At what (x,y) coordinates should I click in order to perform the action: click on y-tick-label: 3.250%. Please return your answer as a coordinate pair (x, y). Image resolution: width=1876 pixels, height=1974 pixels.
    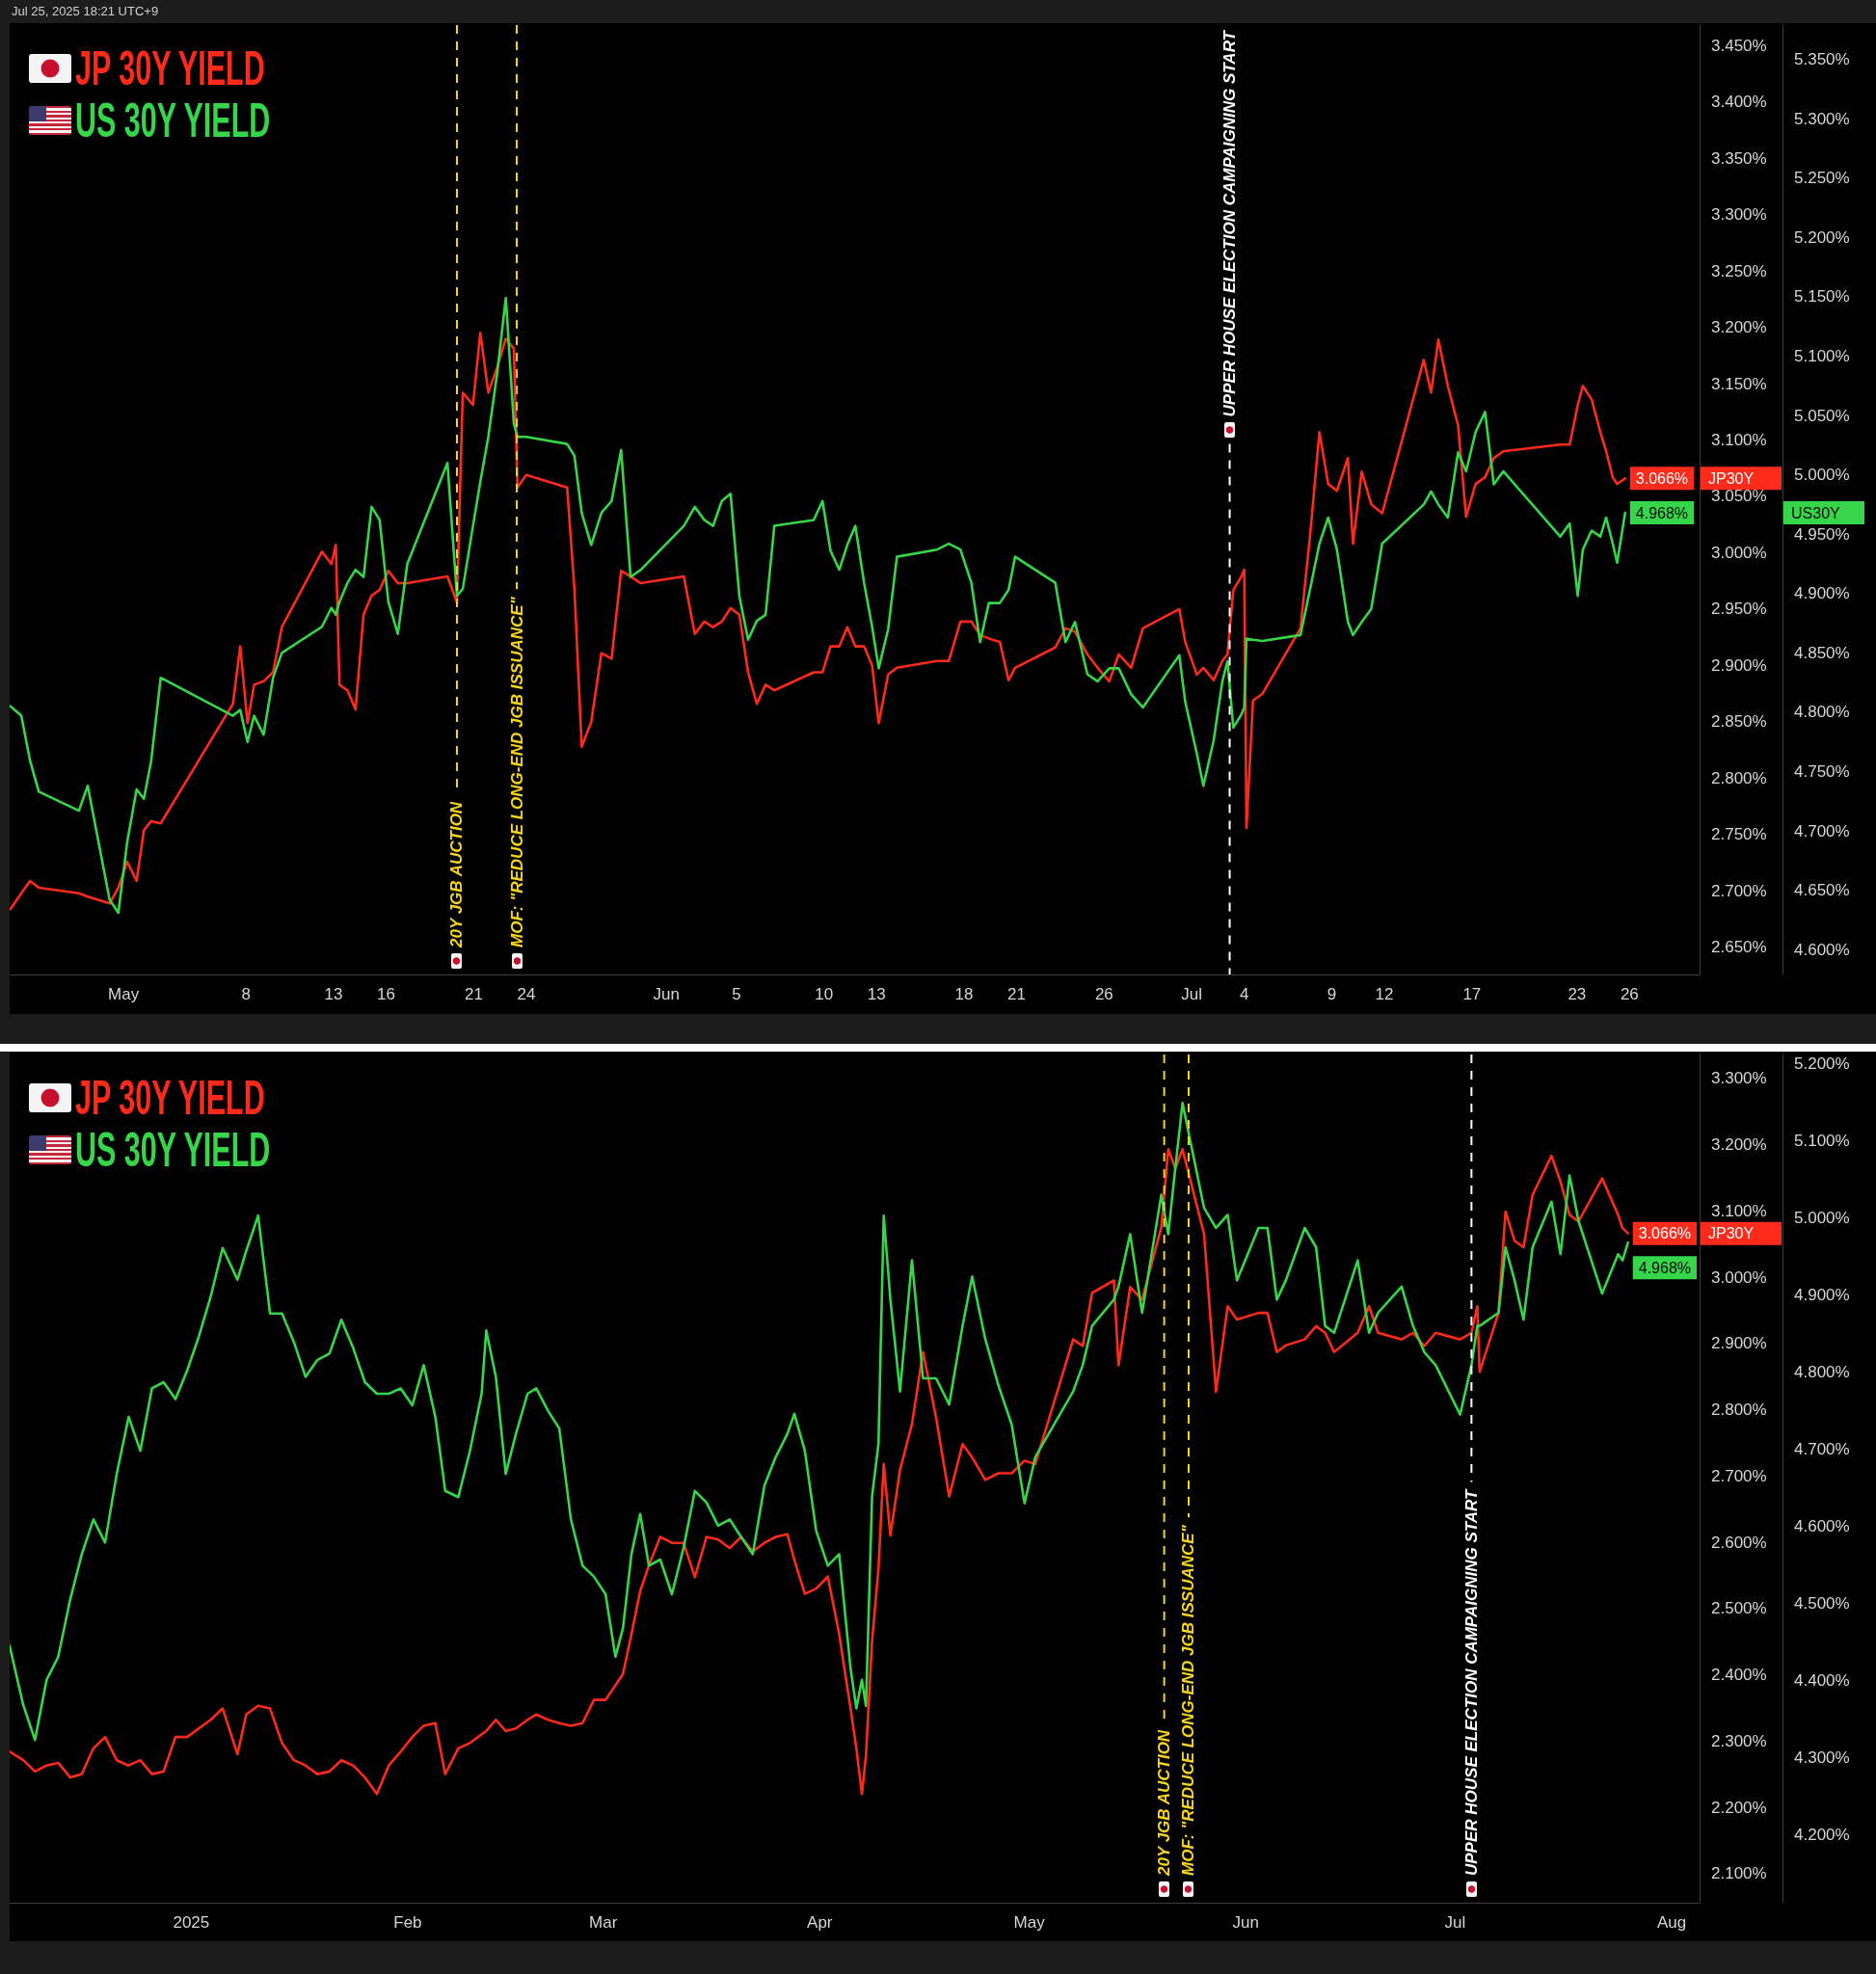
    Looking at the image, I should click on (1739, 270).